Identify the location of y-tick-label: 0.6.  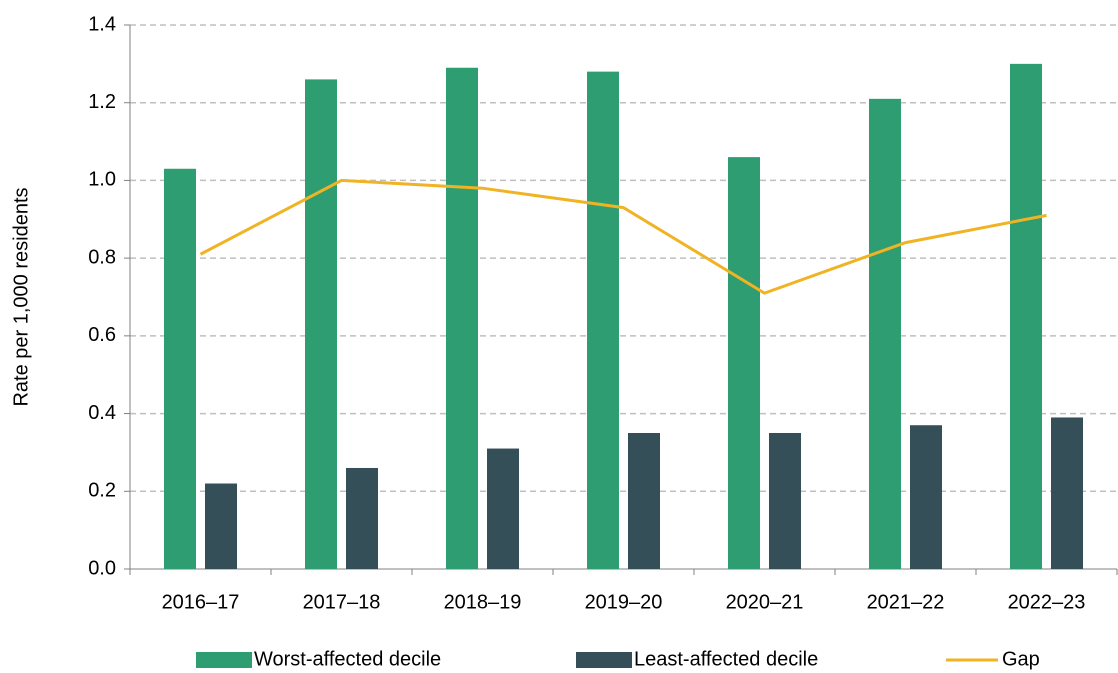
(102, 335).